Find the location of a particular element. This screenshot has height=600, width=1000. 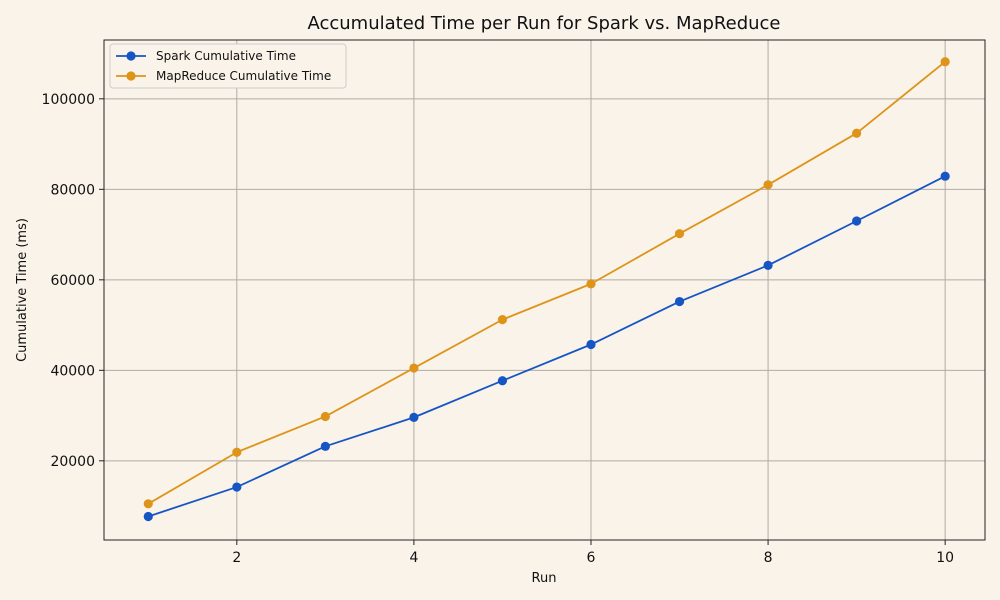

x-tick-label: 4 is located at coordinates (413, 558).